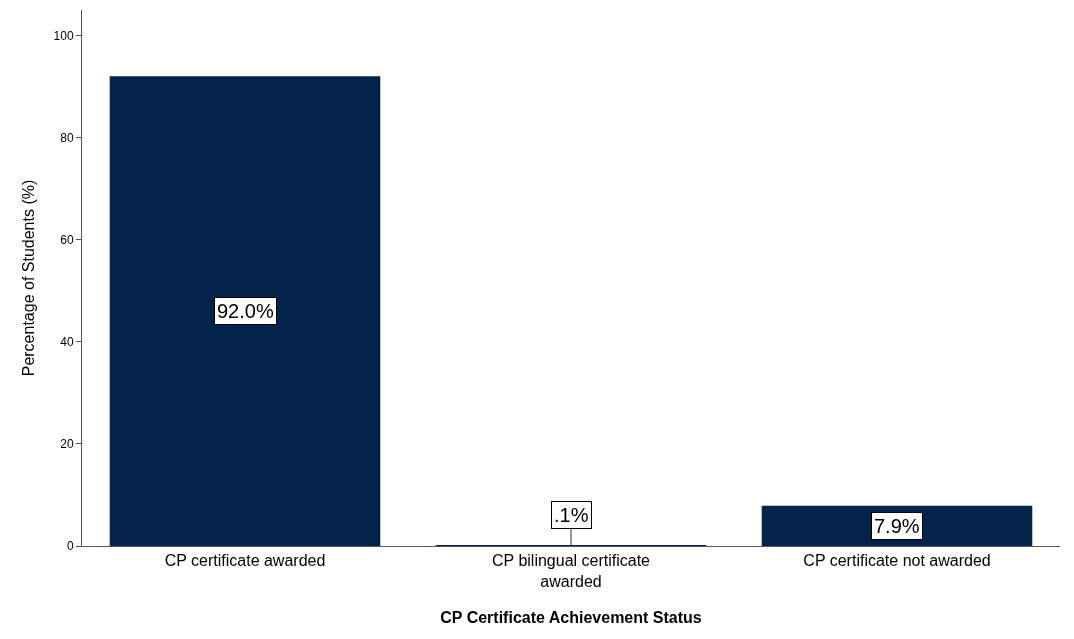 This screenshot has width=1074, height=639. I want to click on data-label: .1%, so click(571, 515).